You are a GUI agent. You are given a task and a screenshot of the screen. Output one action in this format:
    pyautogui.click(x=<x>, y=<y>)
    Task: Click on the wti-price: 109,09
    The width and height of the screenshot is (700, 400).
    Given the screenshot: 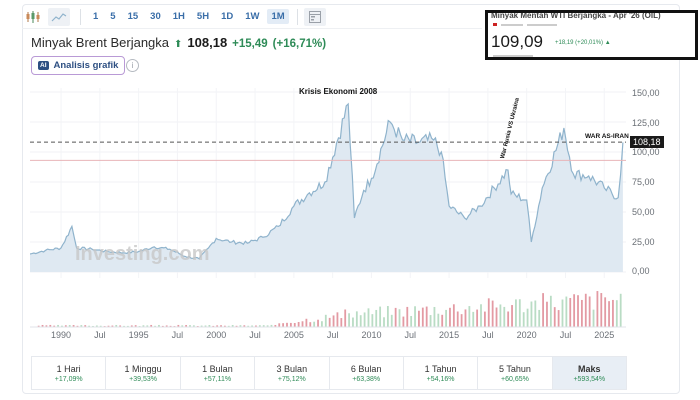 What is the action you would take?
    pyautogui.click(x=517, y=41)
    